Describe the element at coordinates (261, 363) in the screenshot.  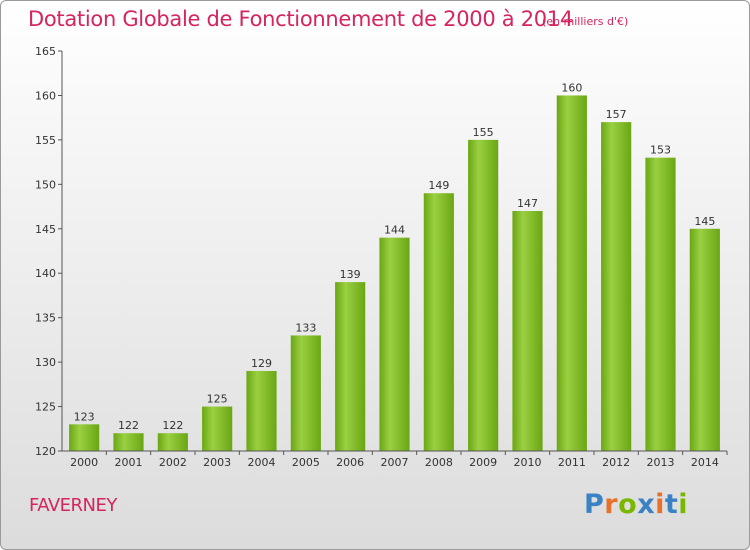
I see `data-label: 129` at that location.